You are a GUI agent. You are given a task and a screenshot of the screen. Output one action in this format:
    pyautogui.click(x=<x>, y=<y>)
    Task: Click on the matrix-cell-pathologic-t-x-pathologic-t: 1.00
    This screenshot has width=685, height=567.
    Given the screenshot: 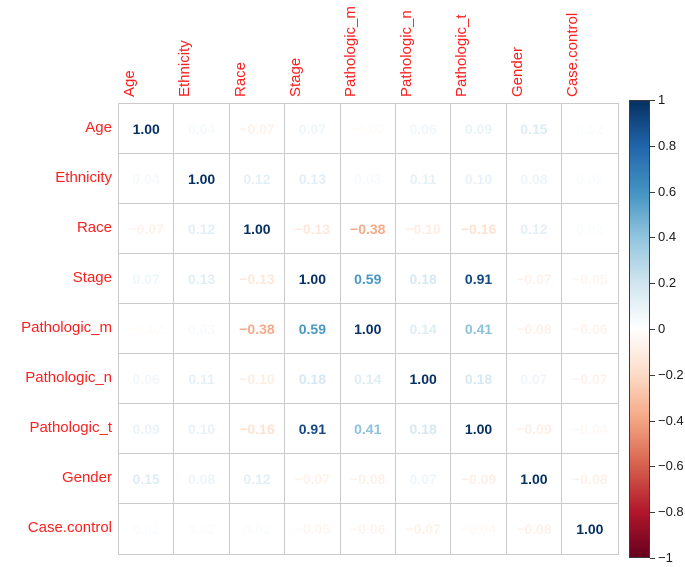 What is the action you would take?
    pyautogui.click(x=479, y=429)
    